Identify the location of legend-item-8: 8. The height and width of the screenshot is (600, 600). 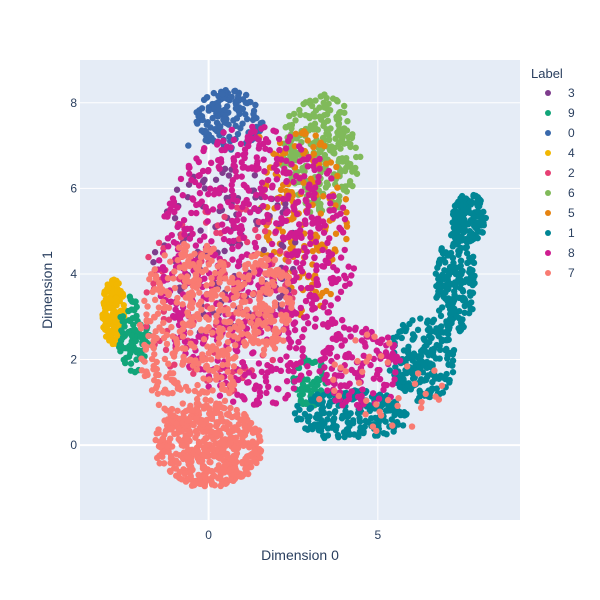
(560, 253).